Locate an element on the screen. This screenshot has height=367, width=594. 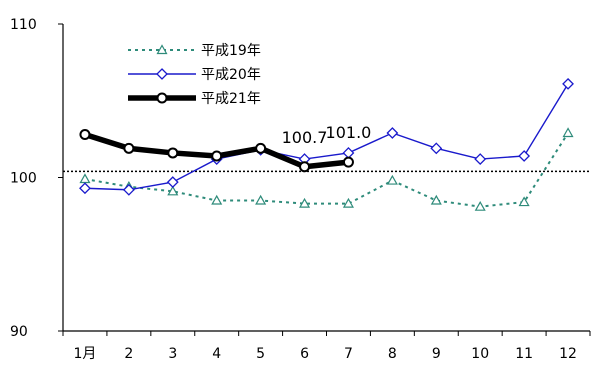
y-tick-label: 100 is located at coordinates (23, 179).